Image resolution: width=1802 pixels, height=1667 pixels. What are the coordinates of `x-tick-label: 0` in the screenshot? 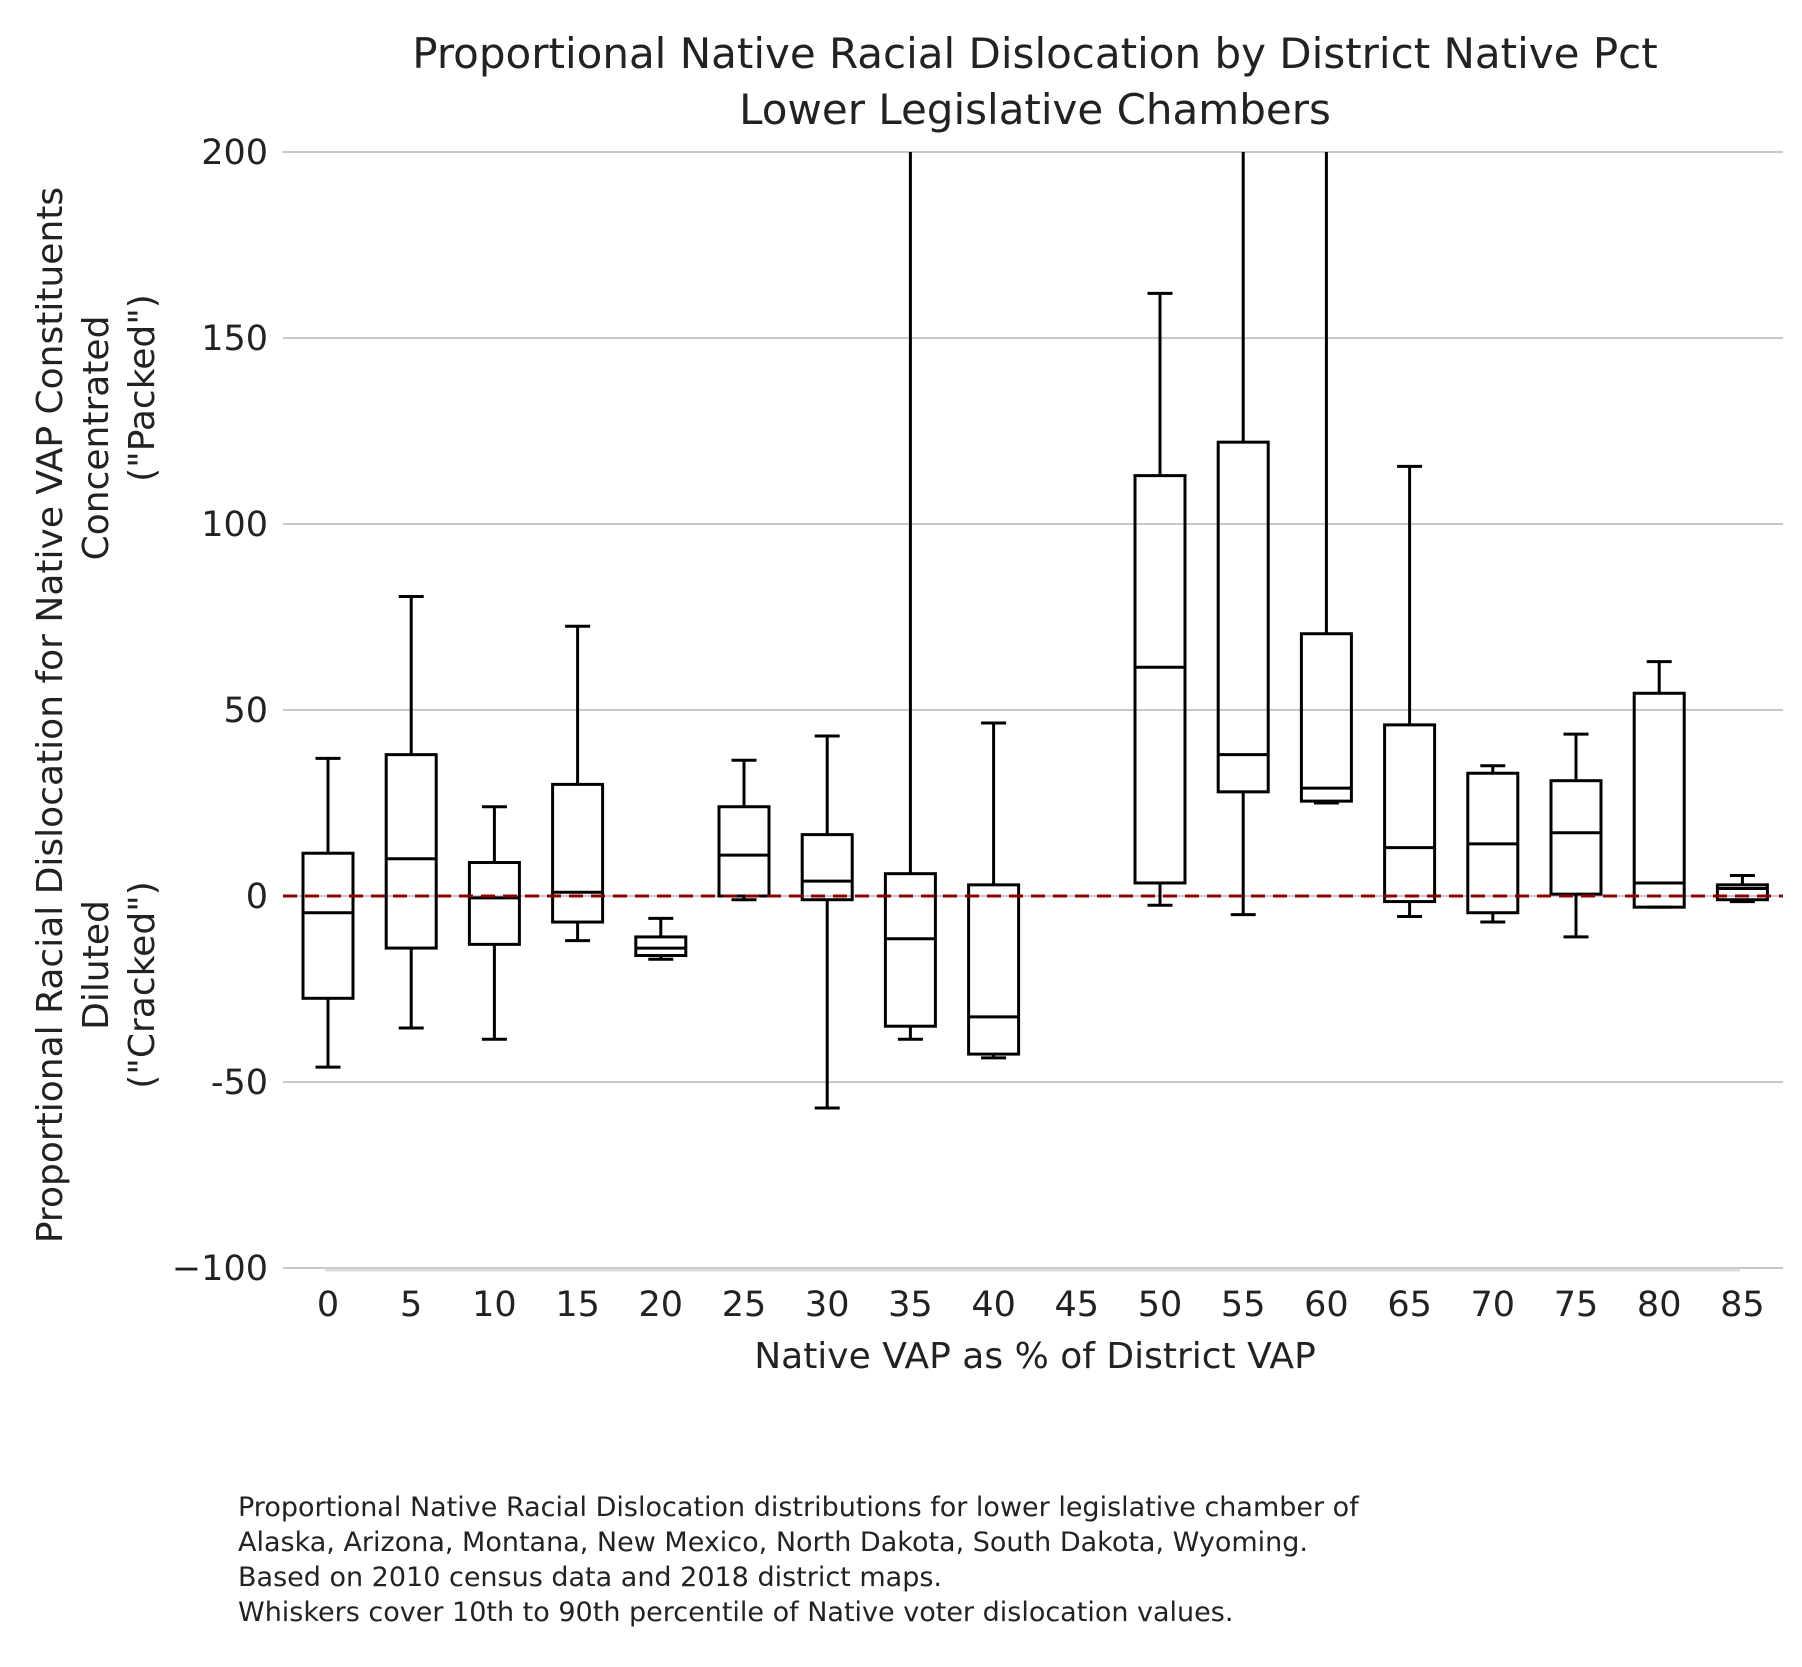 It's located at (328, 1305).